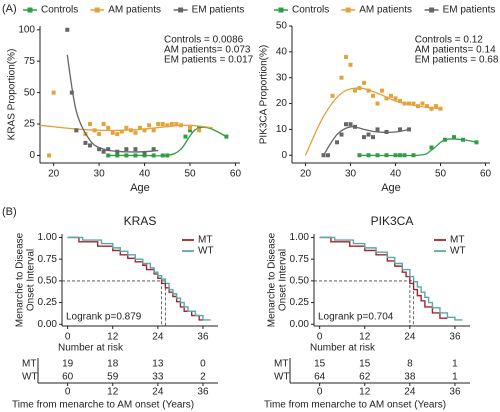  I want to click on risk-value: 59, so click(113, 377).